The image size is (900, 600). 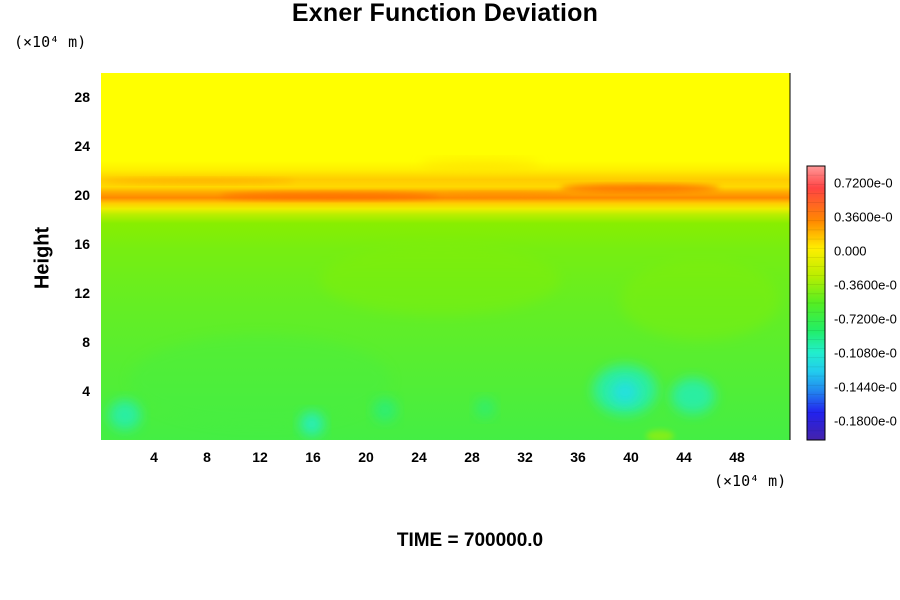 I want to click on x-tick-label: 36, so click(x=578, y=457).